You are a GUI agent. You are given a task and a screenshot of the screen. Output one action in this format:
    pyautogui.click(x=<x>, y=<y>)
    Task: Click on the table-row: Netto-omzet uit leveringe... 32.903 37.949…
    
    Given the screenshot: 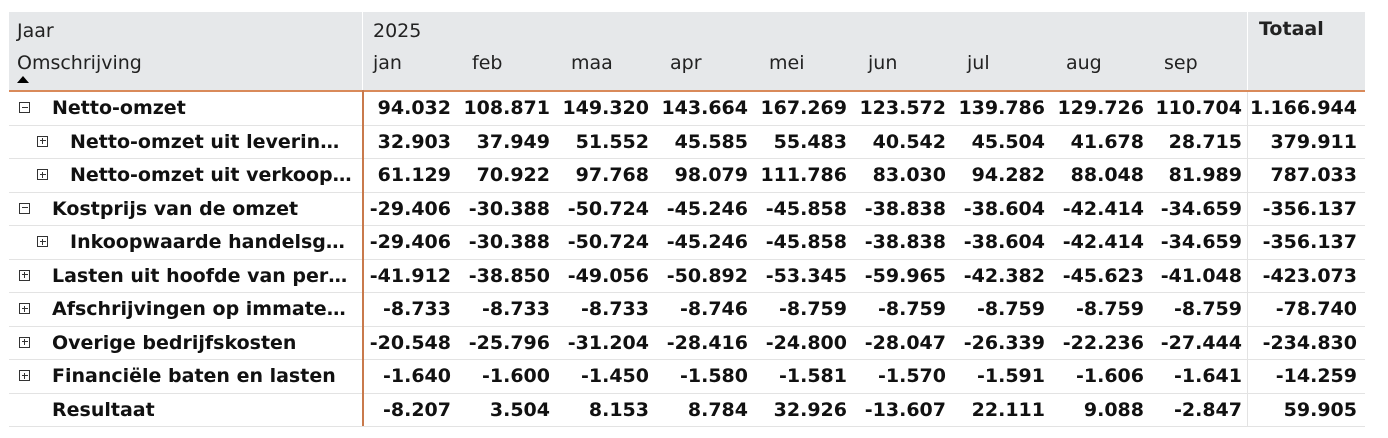 What is the action you would take?
    pyautogui.click(x=687, y=143)
    